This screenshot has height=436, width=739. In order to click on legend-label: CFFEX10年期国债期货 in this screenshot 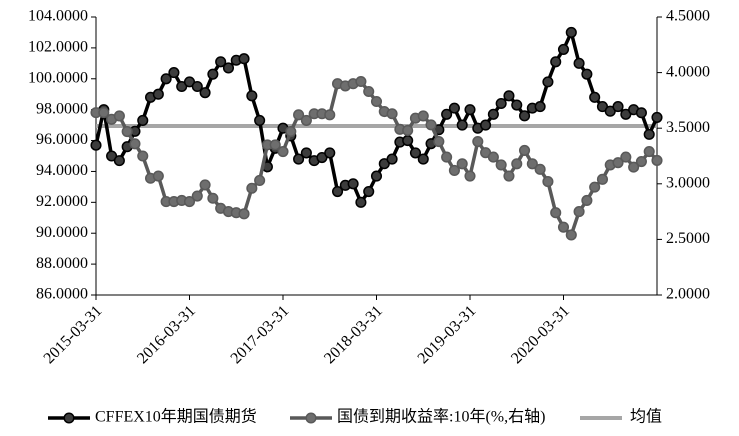, I will do `click(176, 417)`.